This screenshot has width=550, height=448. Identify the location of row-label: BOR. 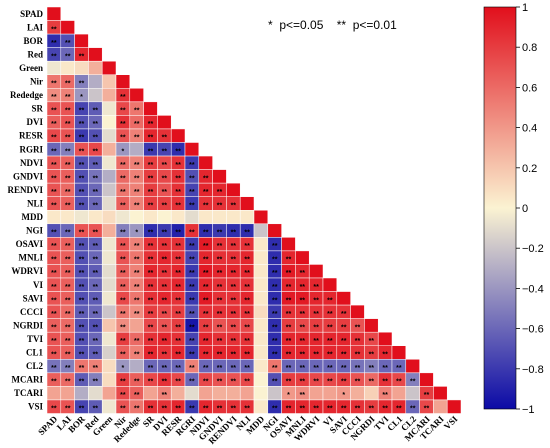
(33, 41).